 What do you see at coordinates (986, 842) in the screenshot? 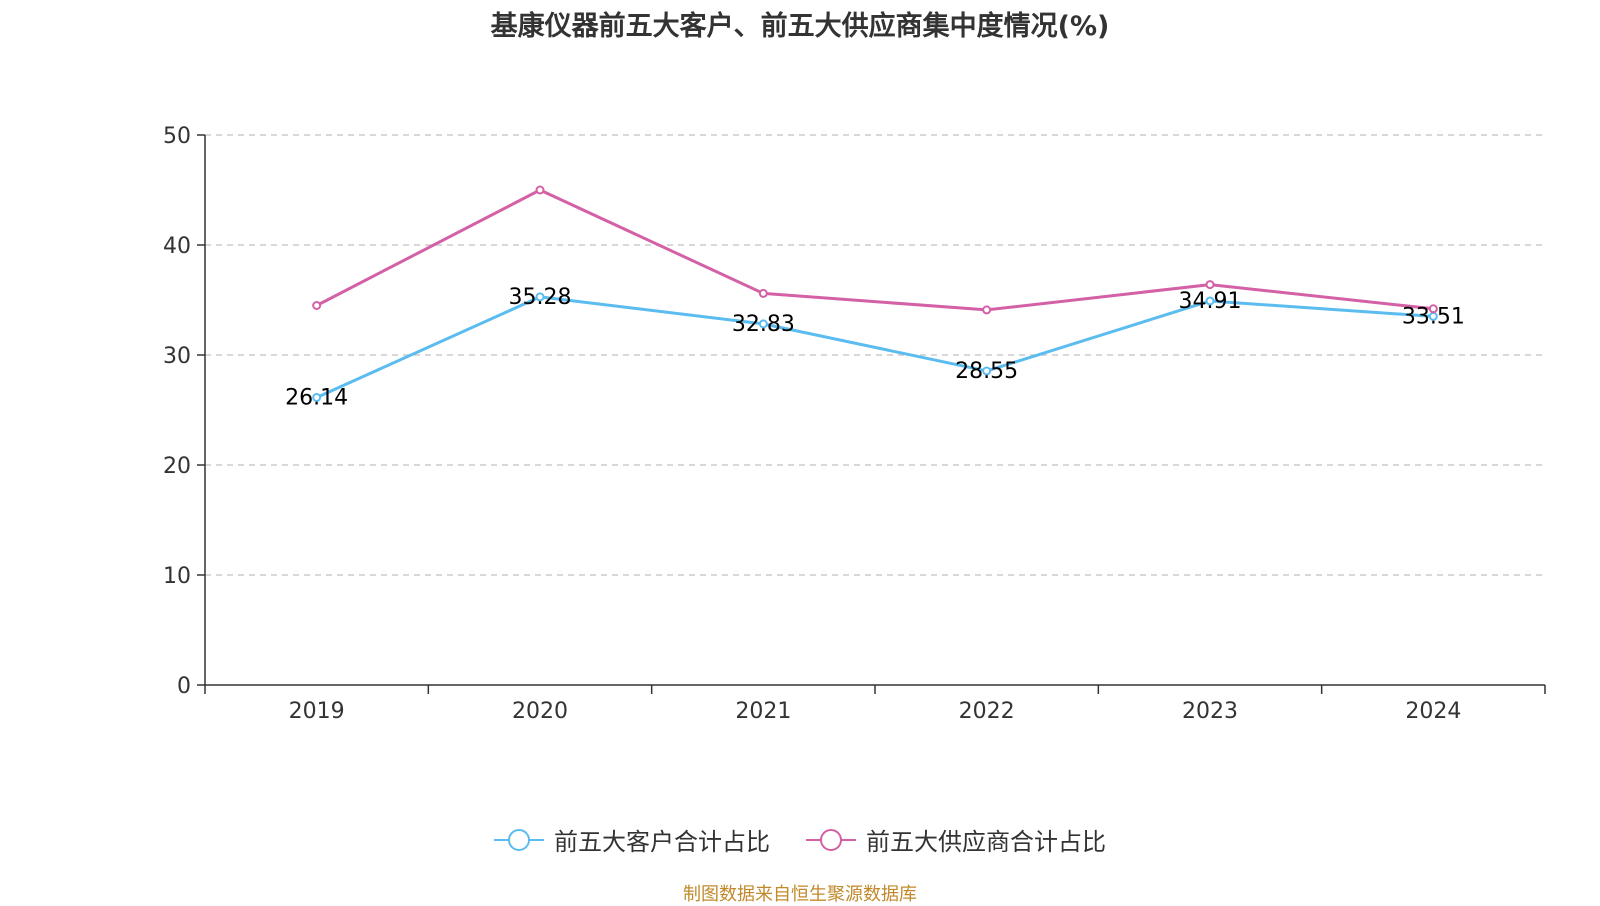
I see `legend-label-suppliers: 前五大供应商合计占比` at bounding box center [986, 842].